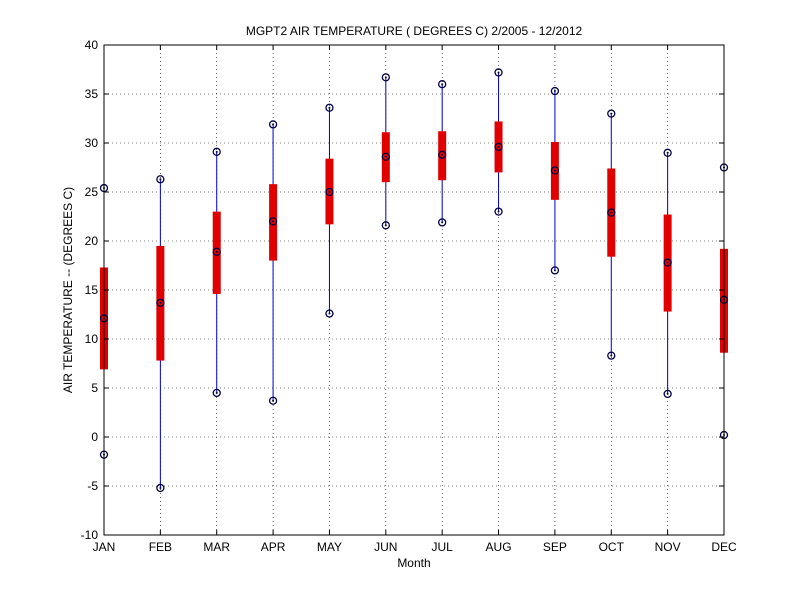 This screenshot has width=800, height=600. What do you see at coordinates (68, 290) in the screenshot?
I see `y-axis-label: AIR TEMPERATURE -- (DEGREES C)` at bounding box center [68, 290].